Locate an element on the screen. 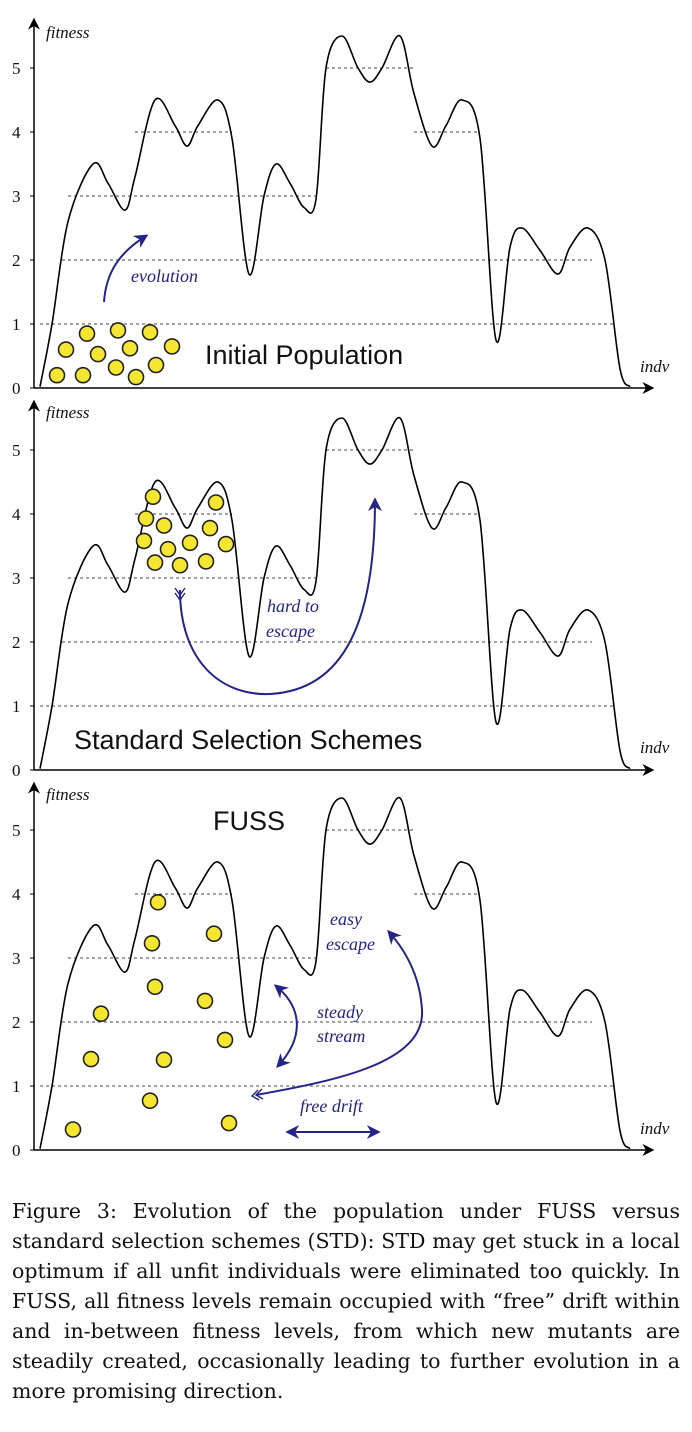 The width and height of the screenshot is (692, 1432). stream-label: stream is located at coordinates (341, 1036).